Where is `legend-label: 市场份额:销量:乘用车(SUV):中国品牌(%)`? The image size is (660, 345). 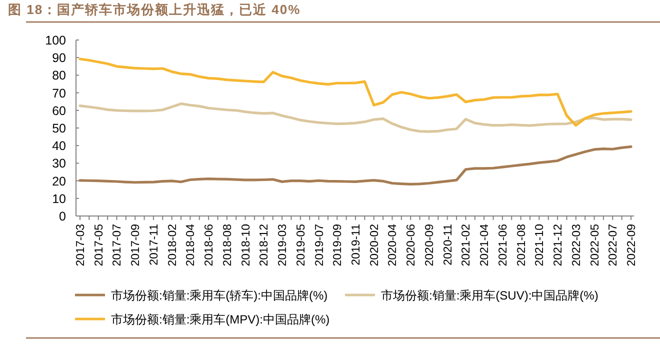
legend-label: 市场份额:销量:乘用车(SUV):中国品牌(%) is located at coordinates (489, 295).